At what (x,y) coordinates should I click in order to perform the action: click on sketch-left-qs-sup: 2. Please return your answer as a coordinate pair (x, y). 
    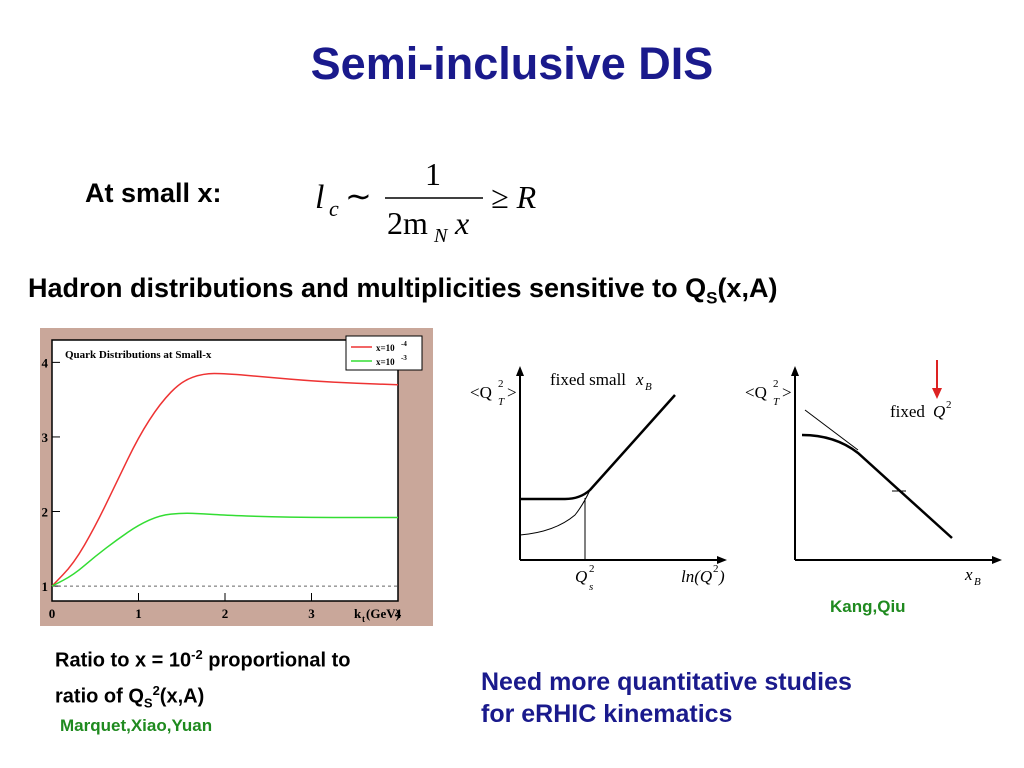
    Looking at the image, I should click on (592, 569).